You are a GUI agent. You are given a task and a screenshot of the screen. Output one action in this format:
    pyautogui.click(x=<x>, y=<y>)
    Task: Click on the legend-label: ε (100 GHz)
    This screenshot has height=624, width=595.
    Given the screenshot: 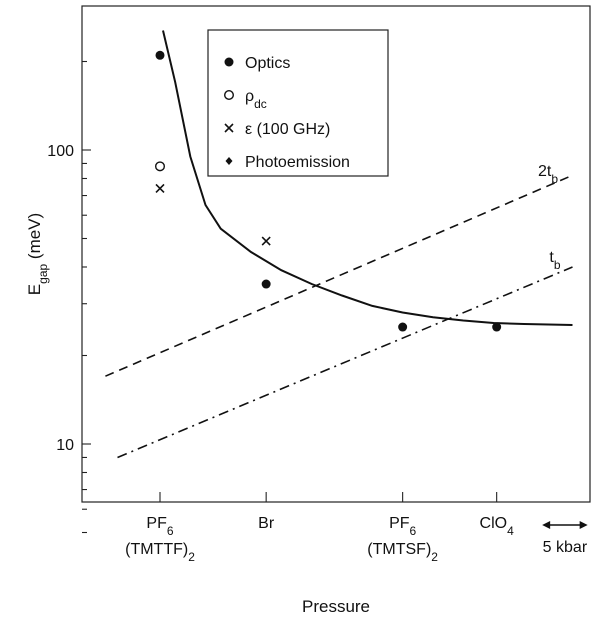 What is the action you would take?
    pyautogui.click(x=287, y=129)
    